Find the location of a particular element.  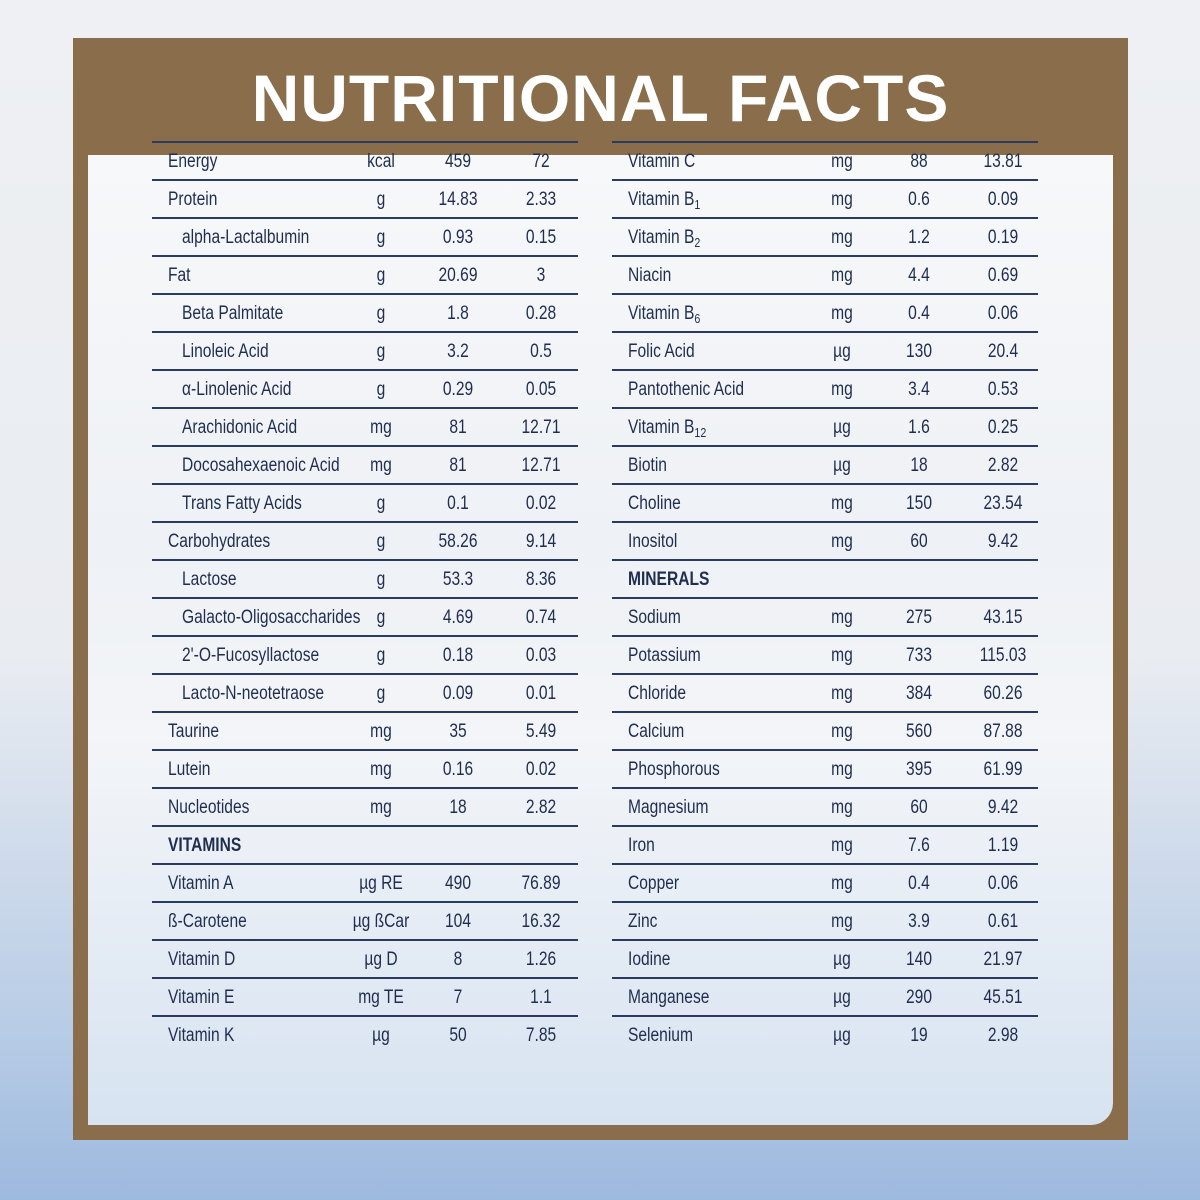

item-name-text: Iodine is located at coordinates (649, 959).